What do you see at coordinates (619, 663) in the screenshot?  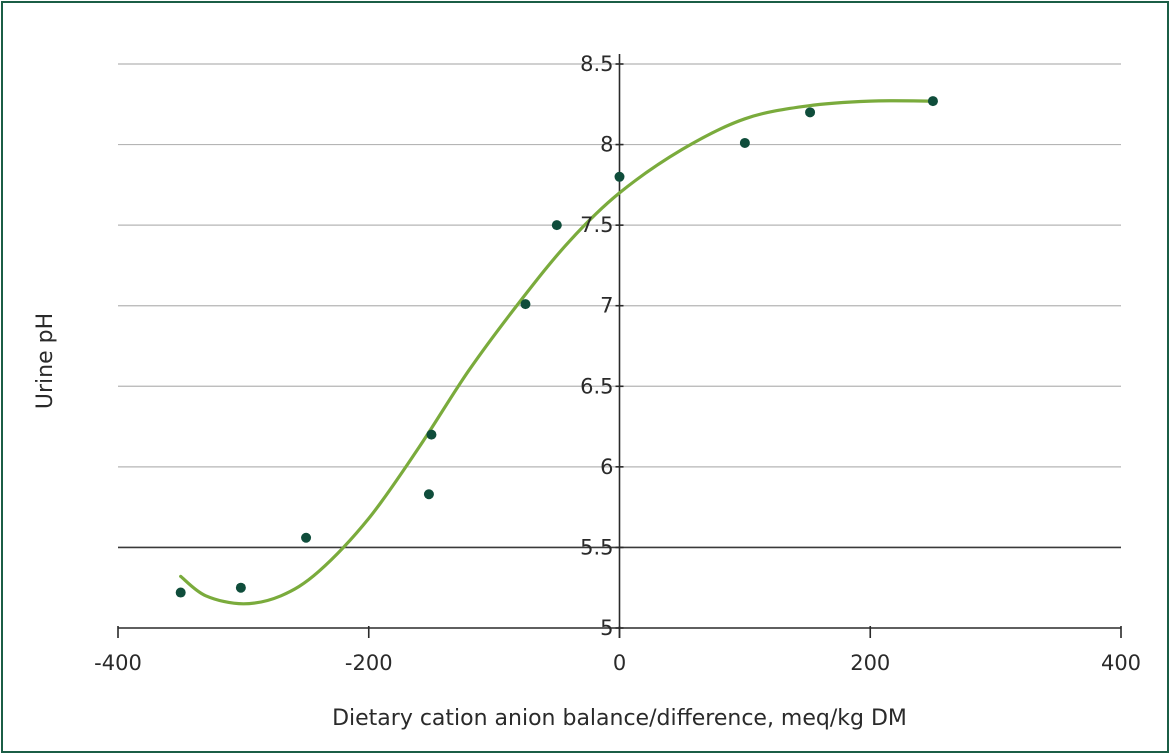 I see `x-tick-label: 0` at bounding box center [619, 663].